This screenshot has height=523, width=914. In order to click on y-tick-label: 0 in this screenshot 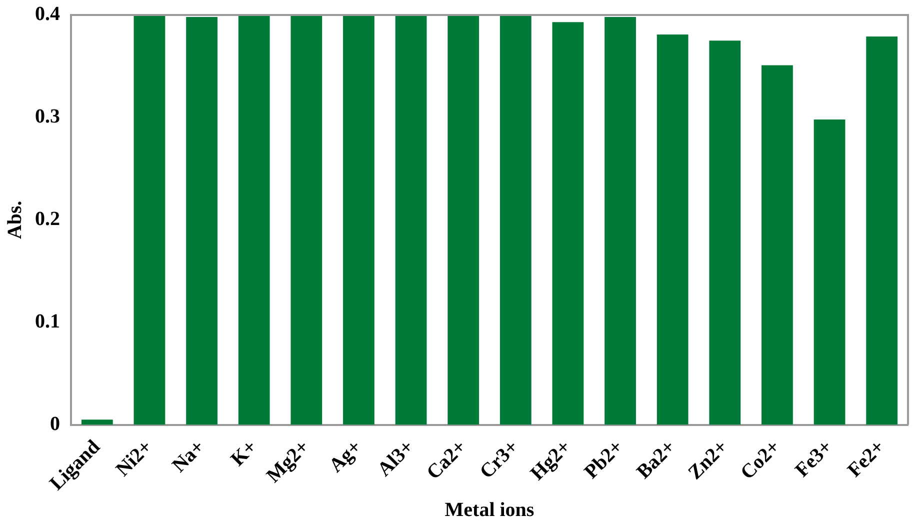, I will do `click(55, 423)`.